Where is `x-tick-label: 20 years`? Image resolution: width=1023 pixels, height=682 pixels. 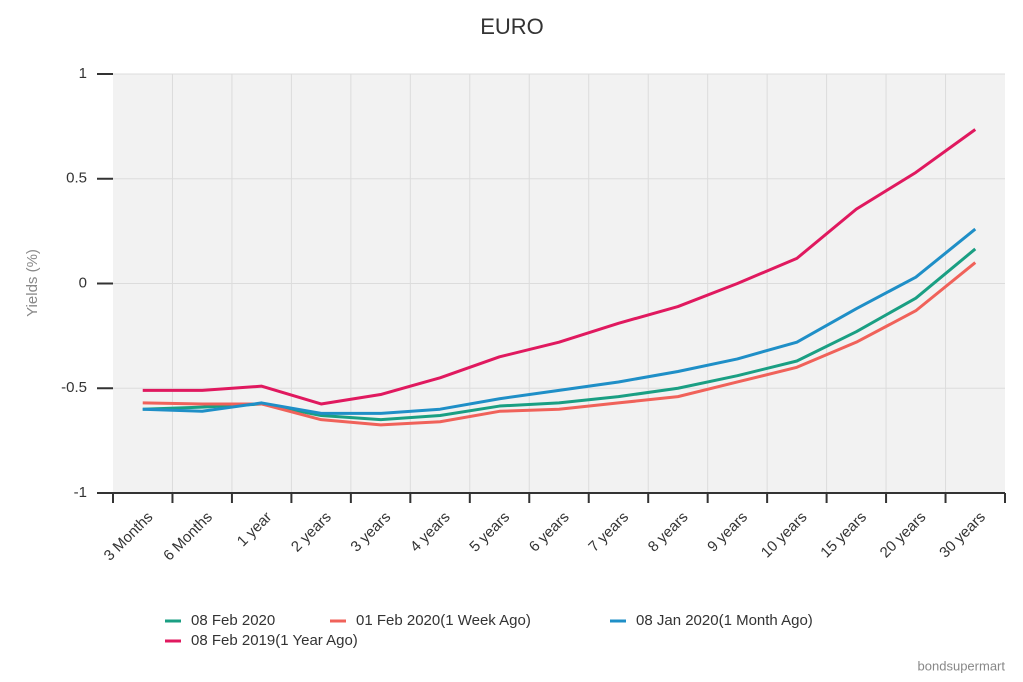 x-tick-label: 20 years is located at coordinates (903, 535).